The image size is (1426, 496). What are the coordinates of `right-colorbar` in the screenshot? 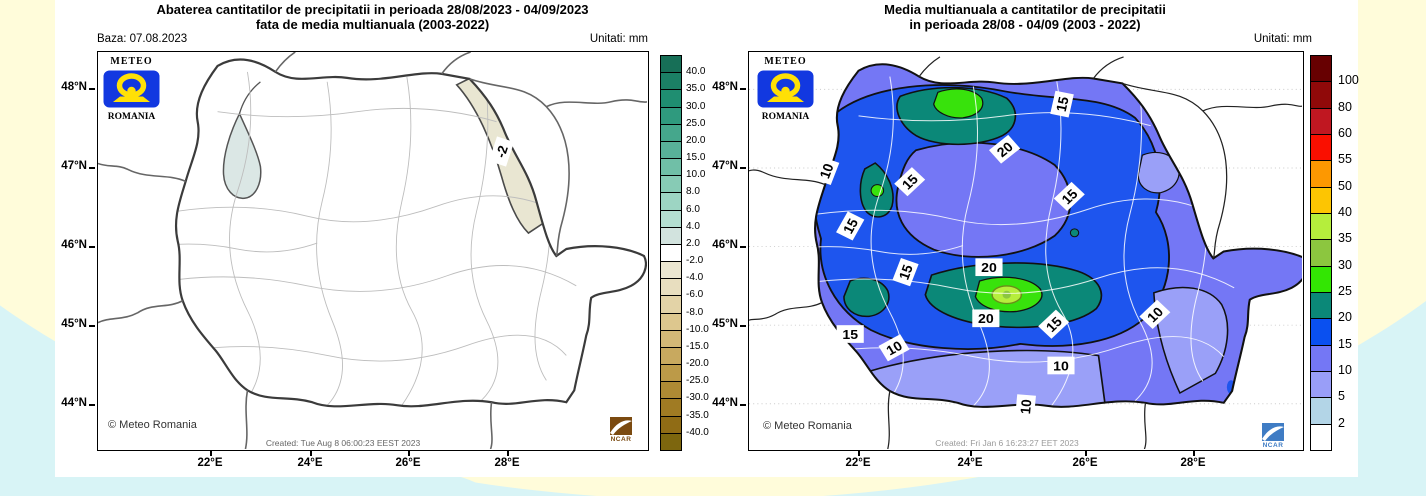 It's located at (1321, 253).